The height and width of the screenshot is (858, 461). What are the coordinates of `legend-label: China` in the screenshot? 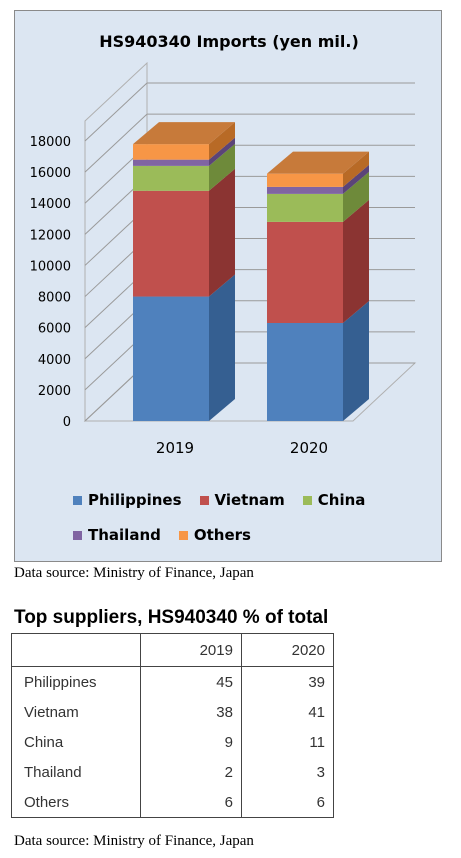 It's located at (341, 500).